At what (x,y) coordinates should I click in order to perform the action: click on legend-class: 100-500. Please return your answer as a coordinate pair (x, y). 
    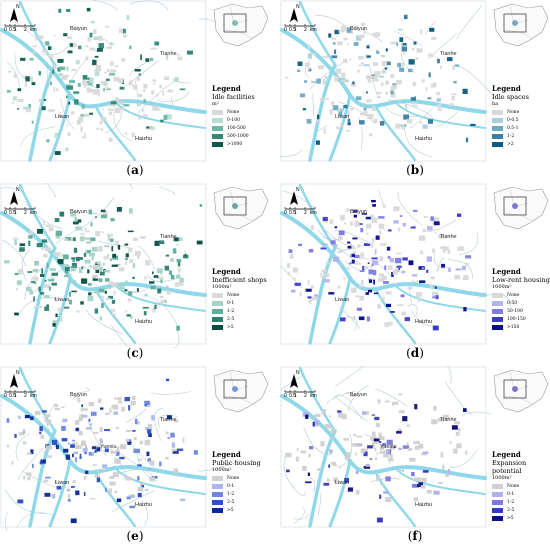
    Looking at the image, I should click on (233, 128).